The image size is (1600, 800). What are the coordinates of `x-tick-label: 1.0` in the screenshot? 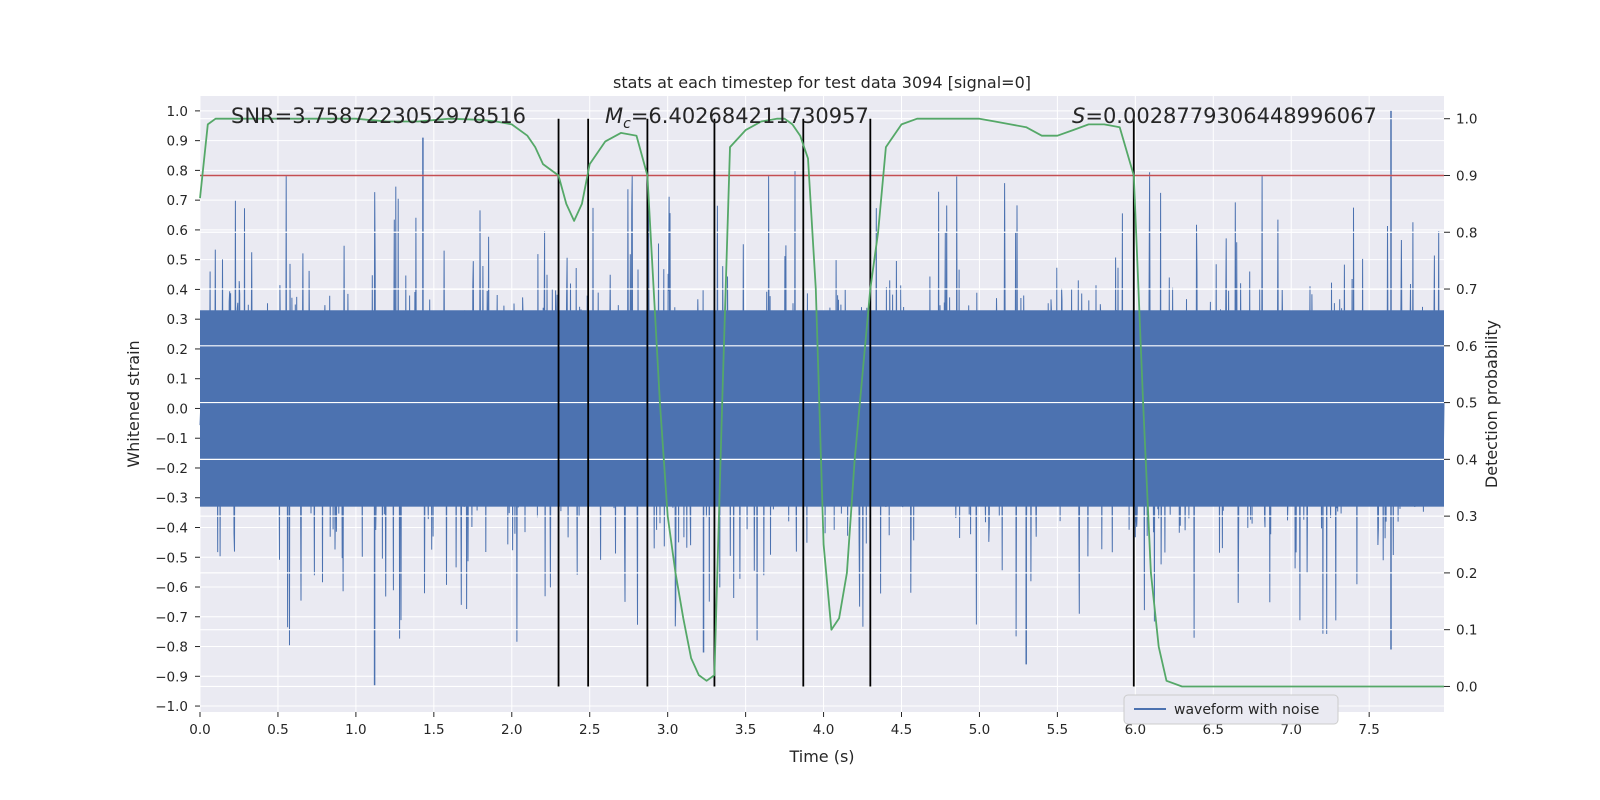 It's located at (355, 730).